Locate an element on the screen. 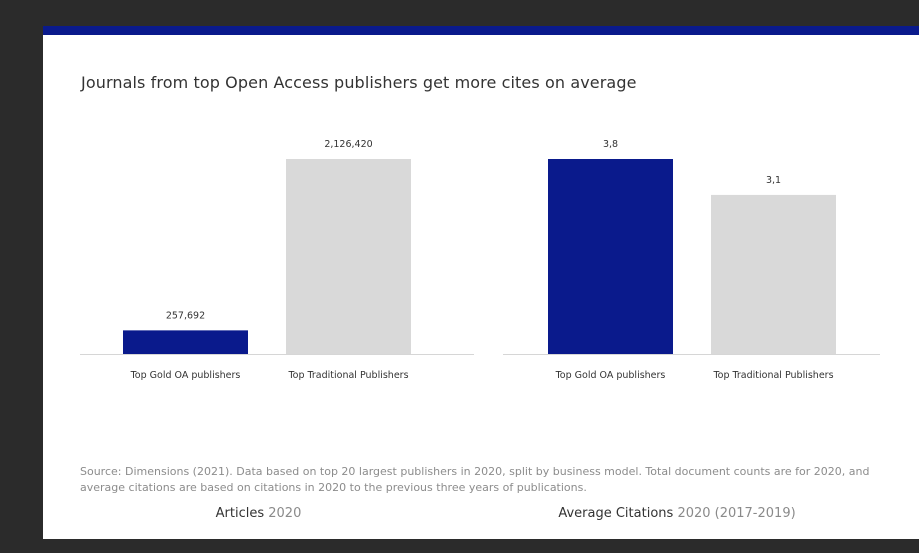  caption-years: 2020 (2017-2019) is located at coordinates (736, 513).